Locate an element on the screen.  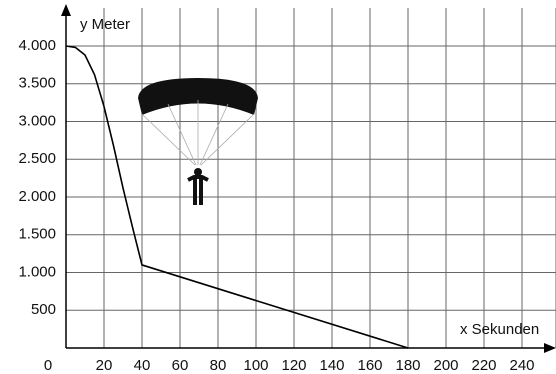
x-tick-label: 100 is located at coordinates (255, 365).